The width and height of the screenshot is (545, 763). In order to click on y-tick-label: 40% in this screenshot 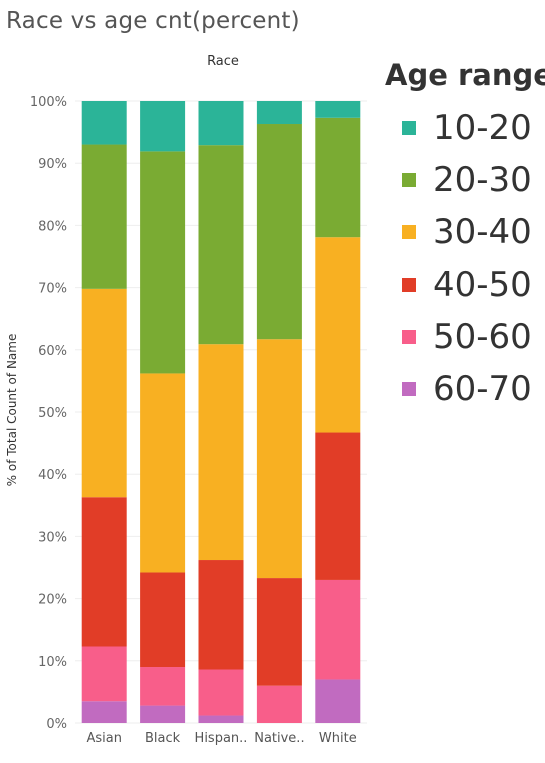, I will do `click(52, 475)`.